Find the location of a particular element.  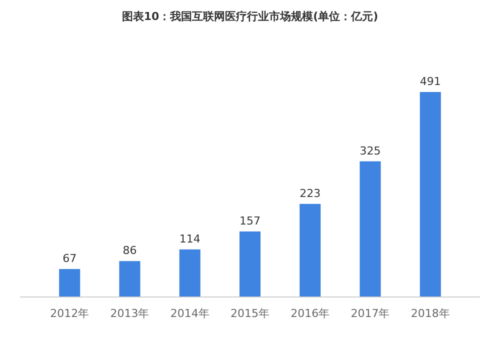

data-label: 67 is located at coordinates (69, 259).